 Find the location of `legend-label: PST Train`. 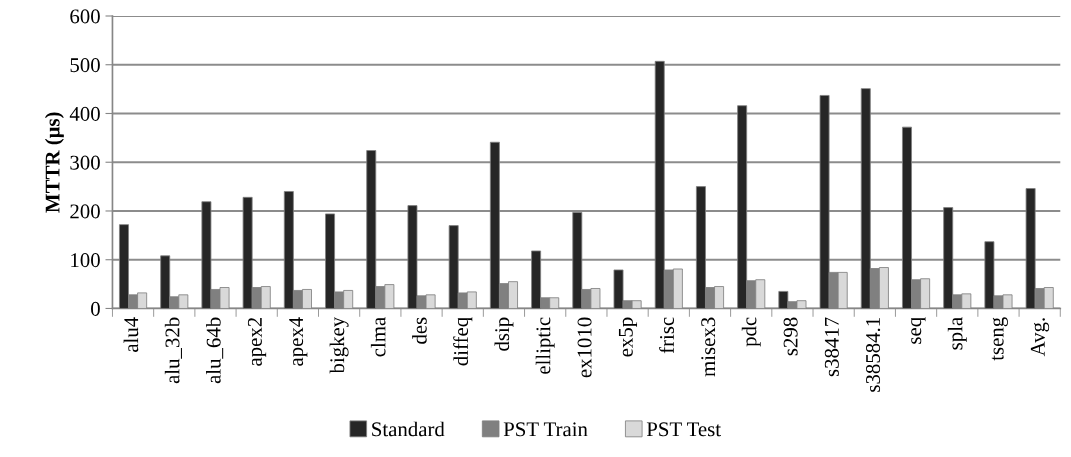

legend-label: PST Train is located at coordinates (545, 429).